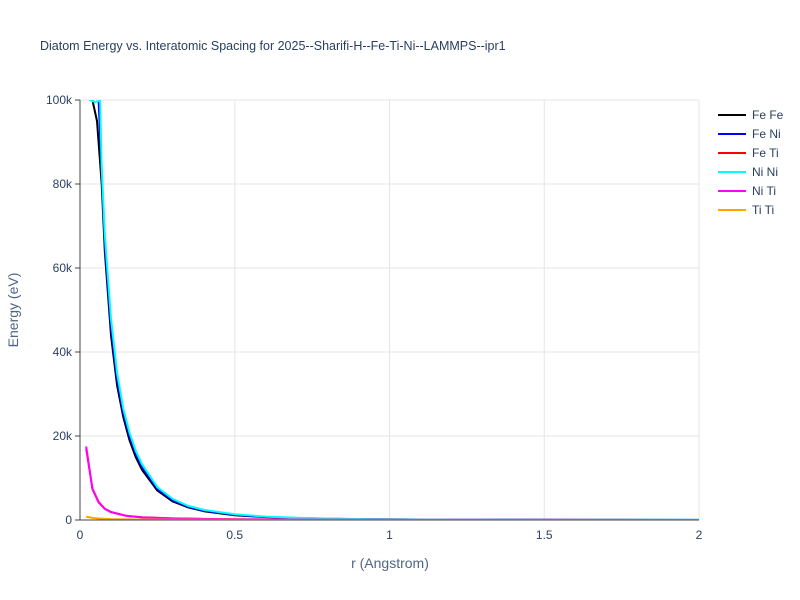 The width and height of the screenshot is (800, 600). I want to click on legend-label: Fe Ti, so click(765, 153).